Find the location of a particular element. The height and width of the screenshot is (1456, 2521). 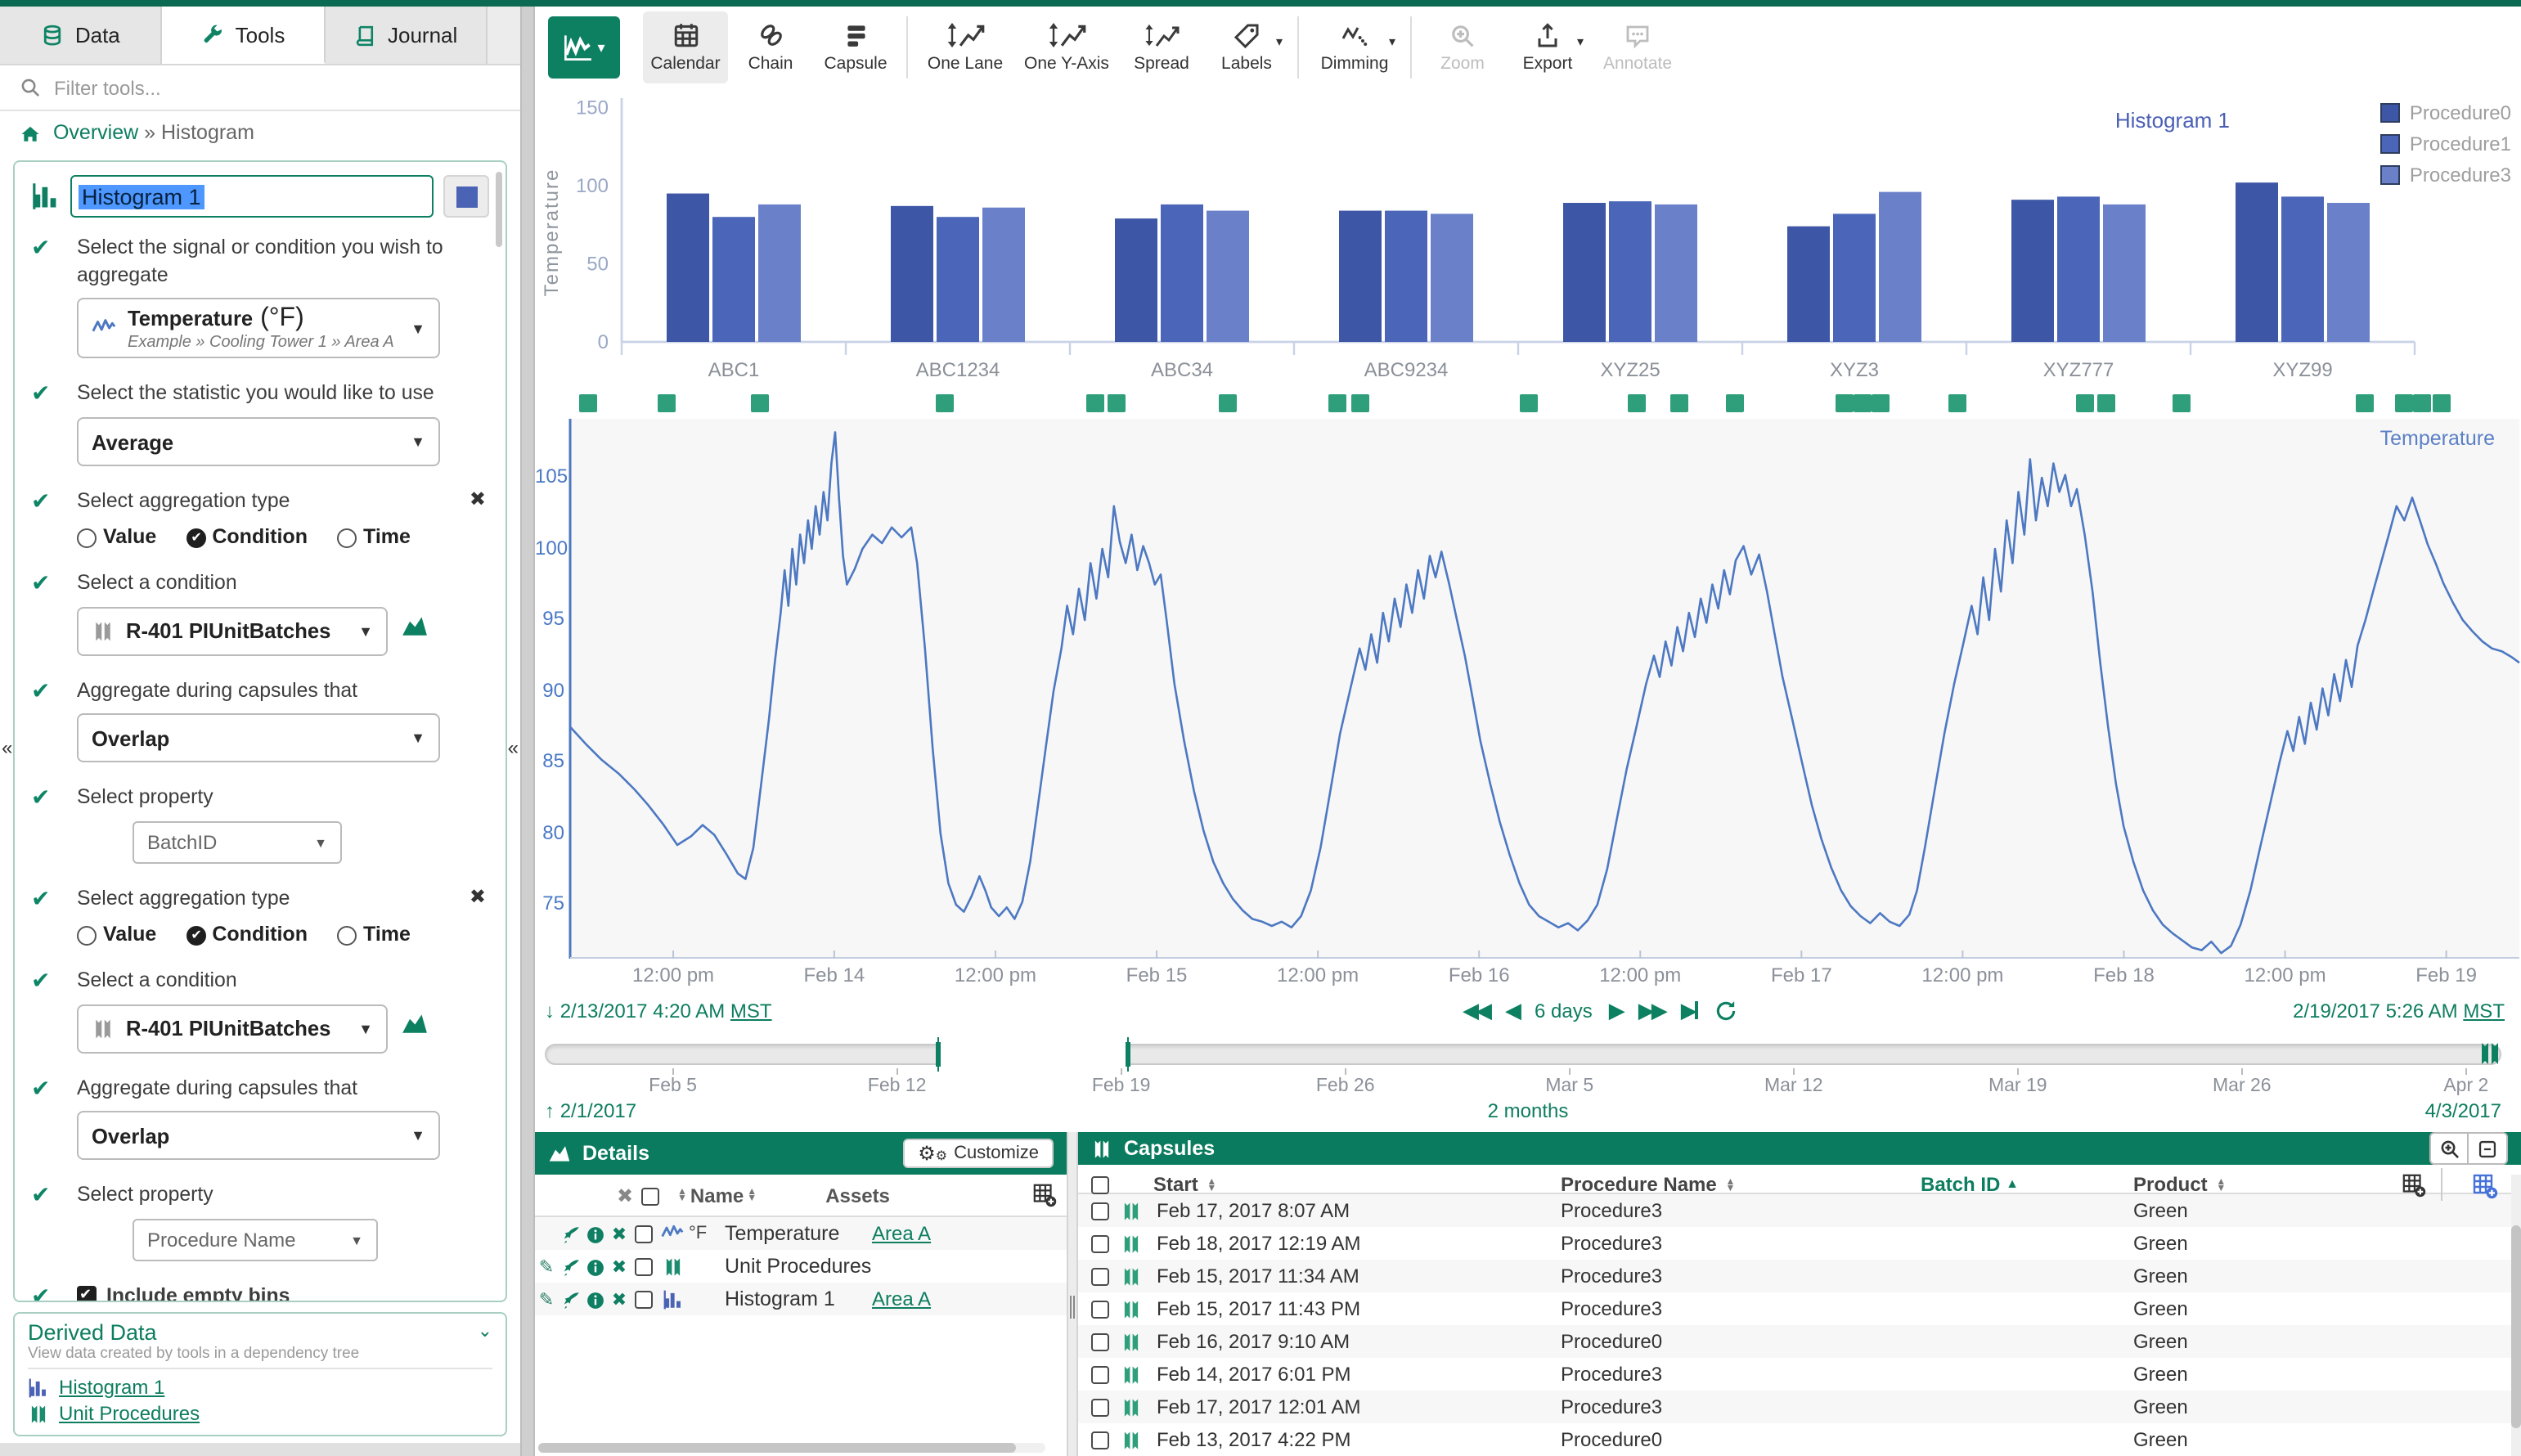

zoom-in-button is located at coordinates (2449, 1148).